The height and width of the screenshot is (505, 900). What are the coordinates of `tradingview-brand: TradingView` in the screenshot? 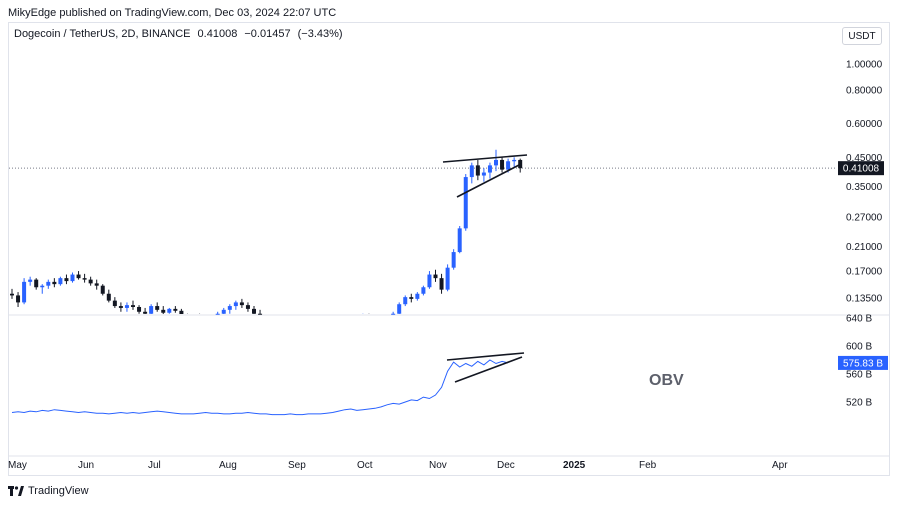 It's located at (58, 491).